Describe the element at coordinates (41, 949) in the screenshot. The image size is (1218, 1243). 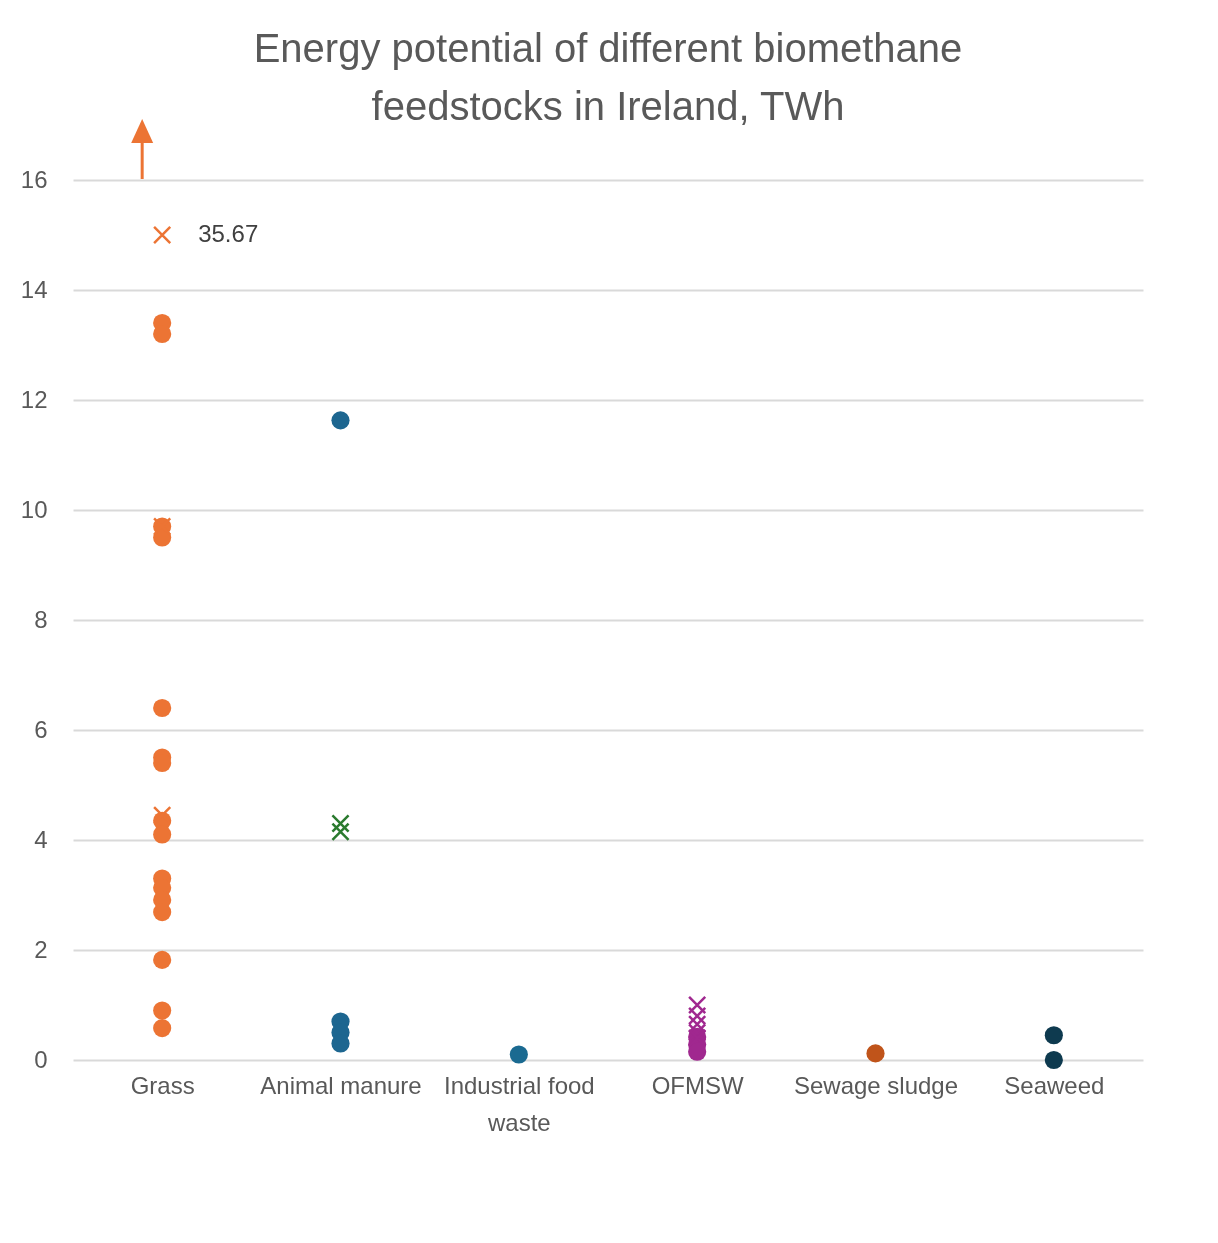
I see `y-tick-label: 2` at that location.